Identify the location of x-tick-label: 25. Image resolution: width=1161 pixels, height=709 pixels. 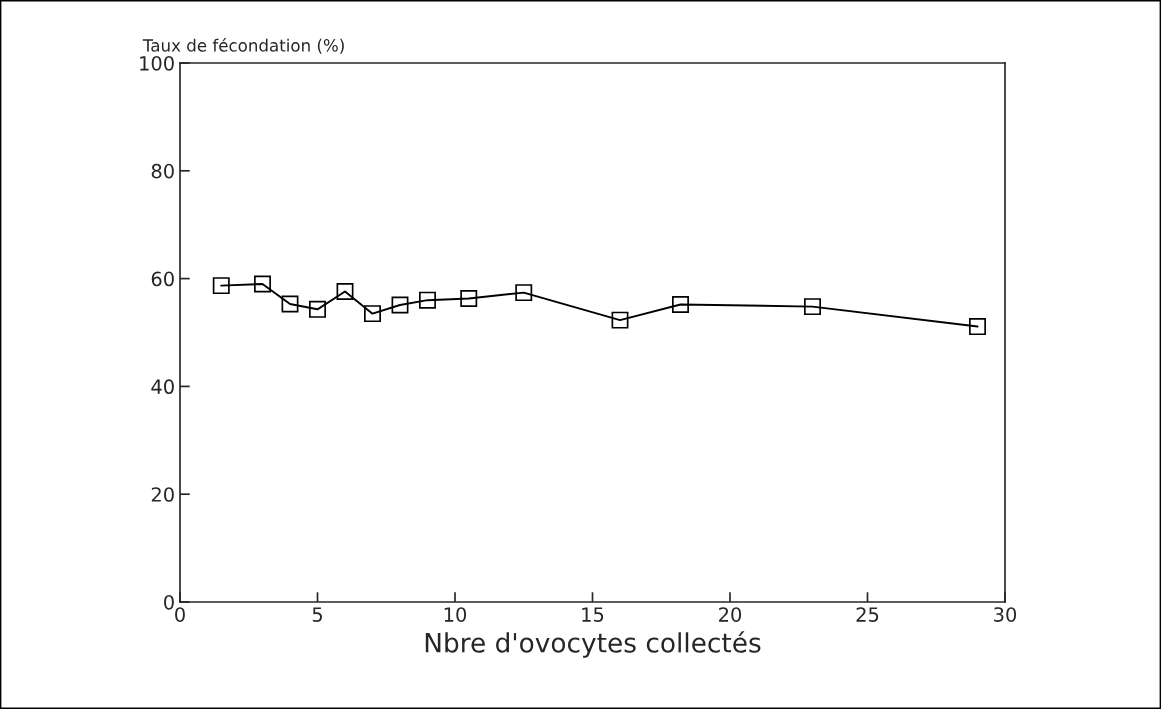
(867, 614).